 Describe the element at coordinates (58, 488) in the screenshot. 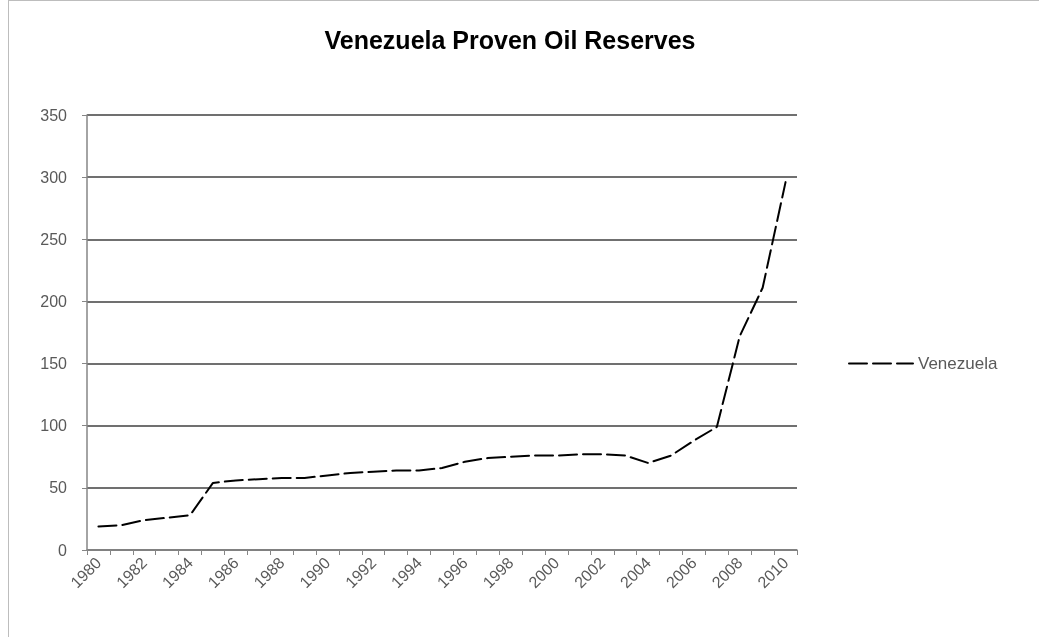

I see `y-tick-label: 50` at that location.